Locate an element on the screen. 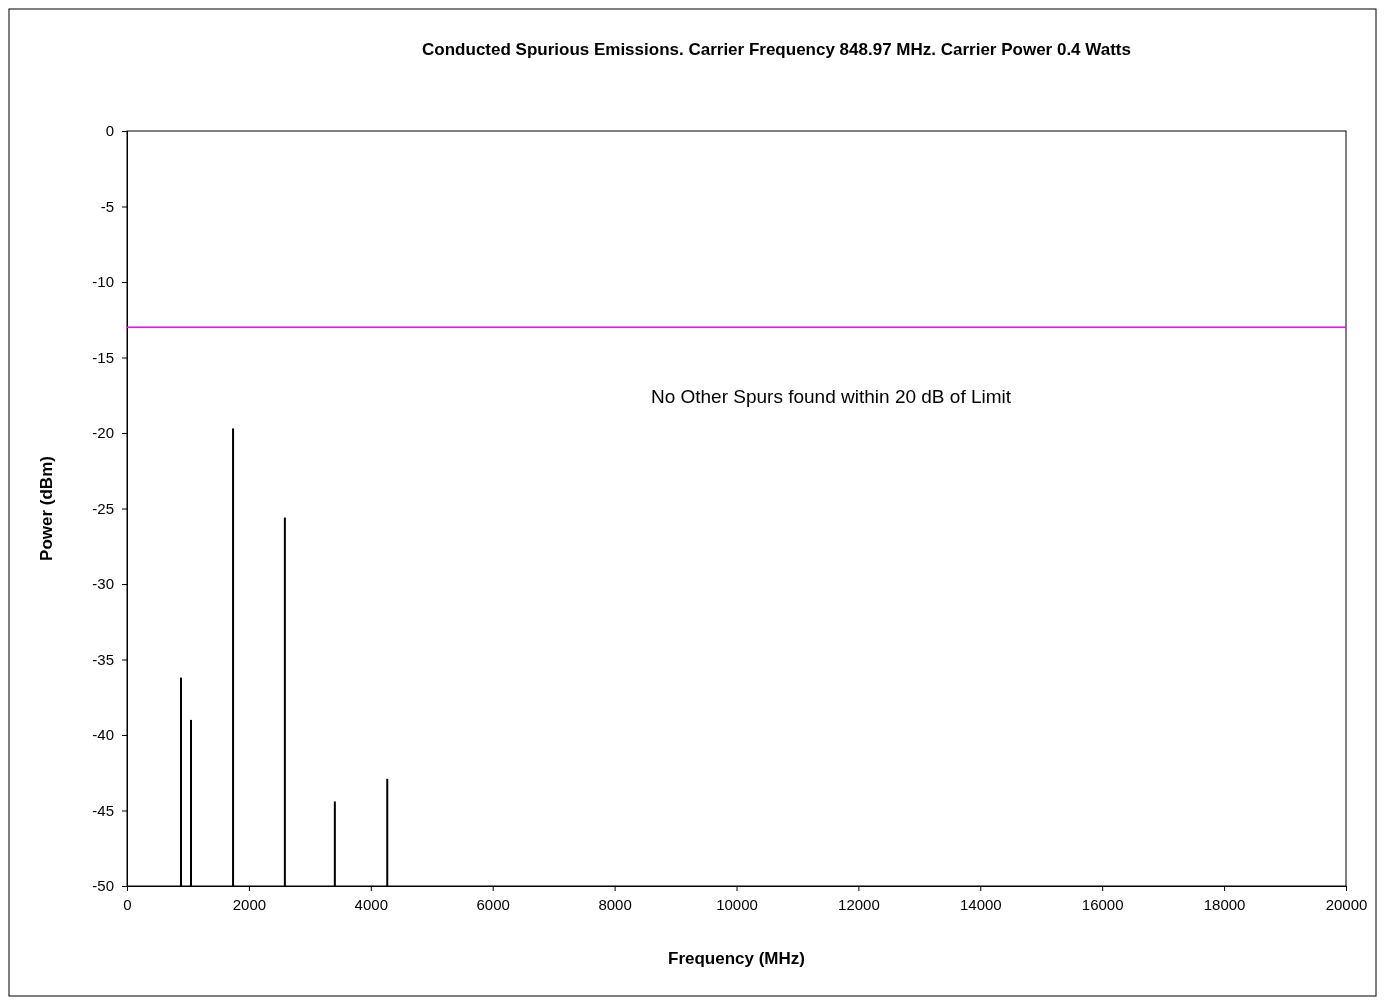 The height and width of the screenshot is (1005, 1385). y-tick-label: -45 is located at coordinates (103, 810).